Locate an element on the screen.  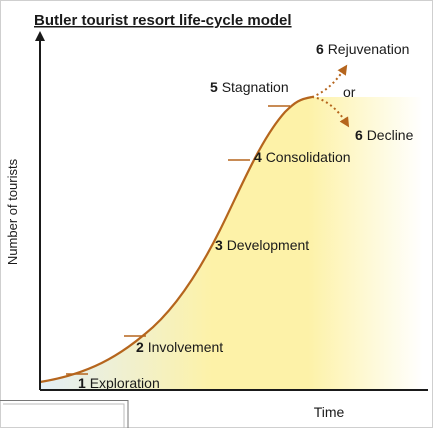
y-axis-label: Number of tourists is located at coordinates (12, 211).